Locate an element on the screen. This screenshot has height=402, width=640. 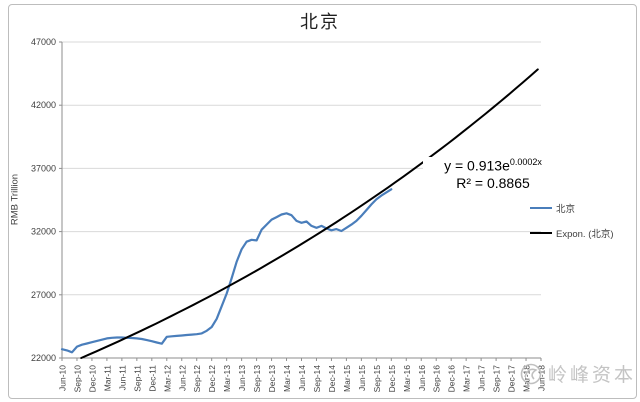
x-axis-tick-label: Jun-15 is located at coordinates (362, 378).